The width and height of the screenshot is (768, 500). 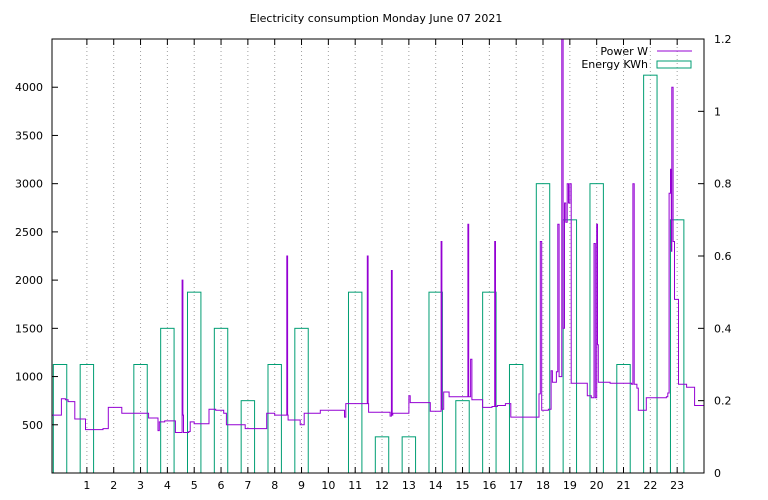 I want to click on x-tick-label: 20, so click(x=597, y=485).